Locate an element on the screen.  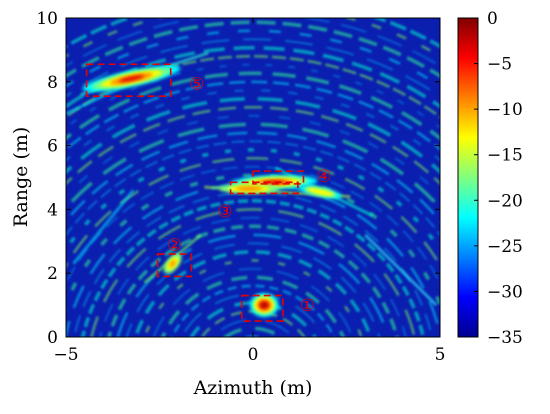
y-tick-label: 8 is located at coordinates (52, 83).